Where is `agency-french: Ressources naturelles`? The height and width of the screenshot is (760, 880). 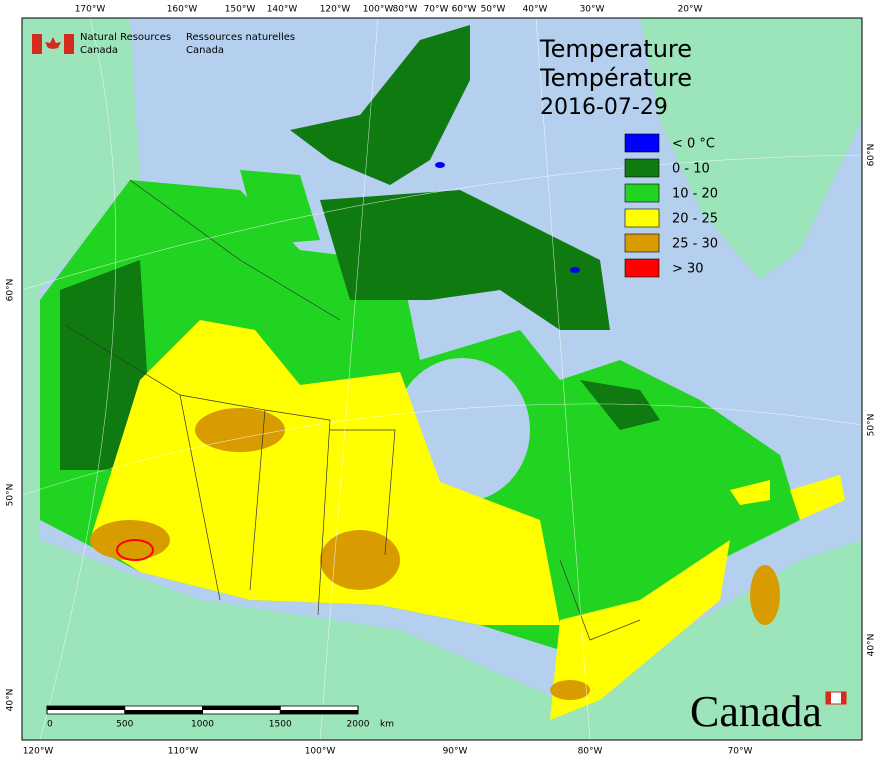 agency-french: Ressources naturelles is located at coordinates (240, 37).